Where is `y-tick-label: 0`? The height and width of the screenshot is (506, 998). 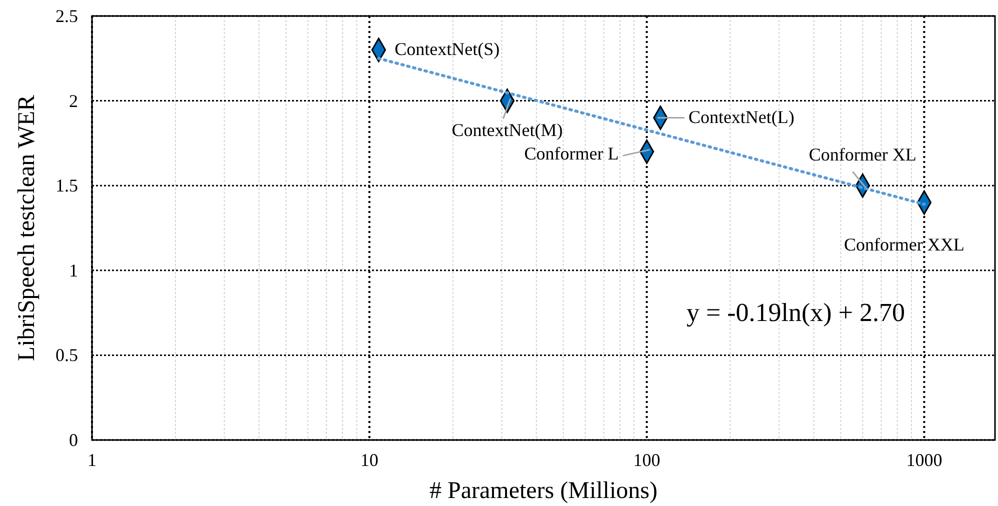
y-tick-label: 0 is located at coordinates (73, 440).